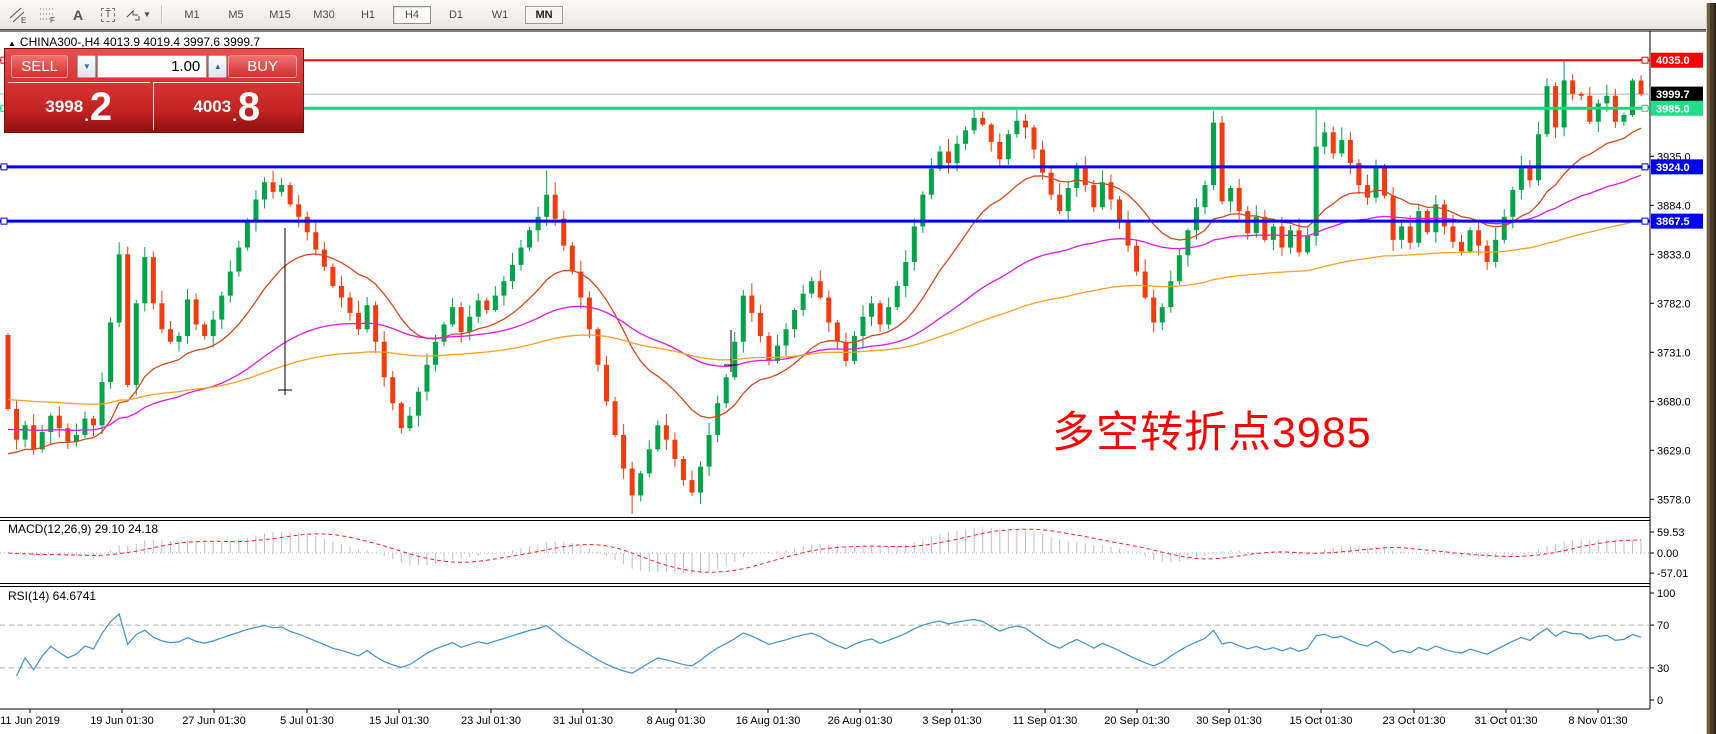 The image size is (1716, 734). What do you see at coordinates (583, 721) in the screenshot?
I see `time-axis-label: 31 Jul 01:30` at bounding box center [583, 721].